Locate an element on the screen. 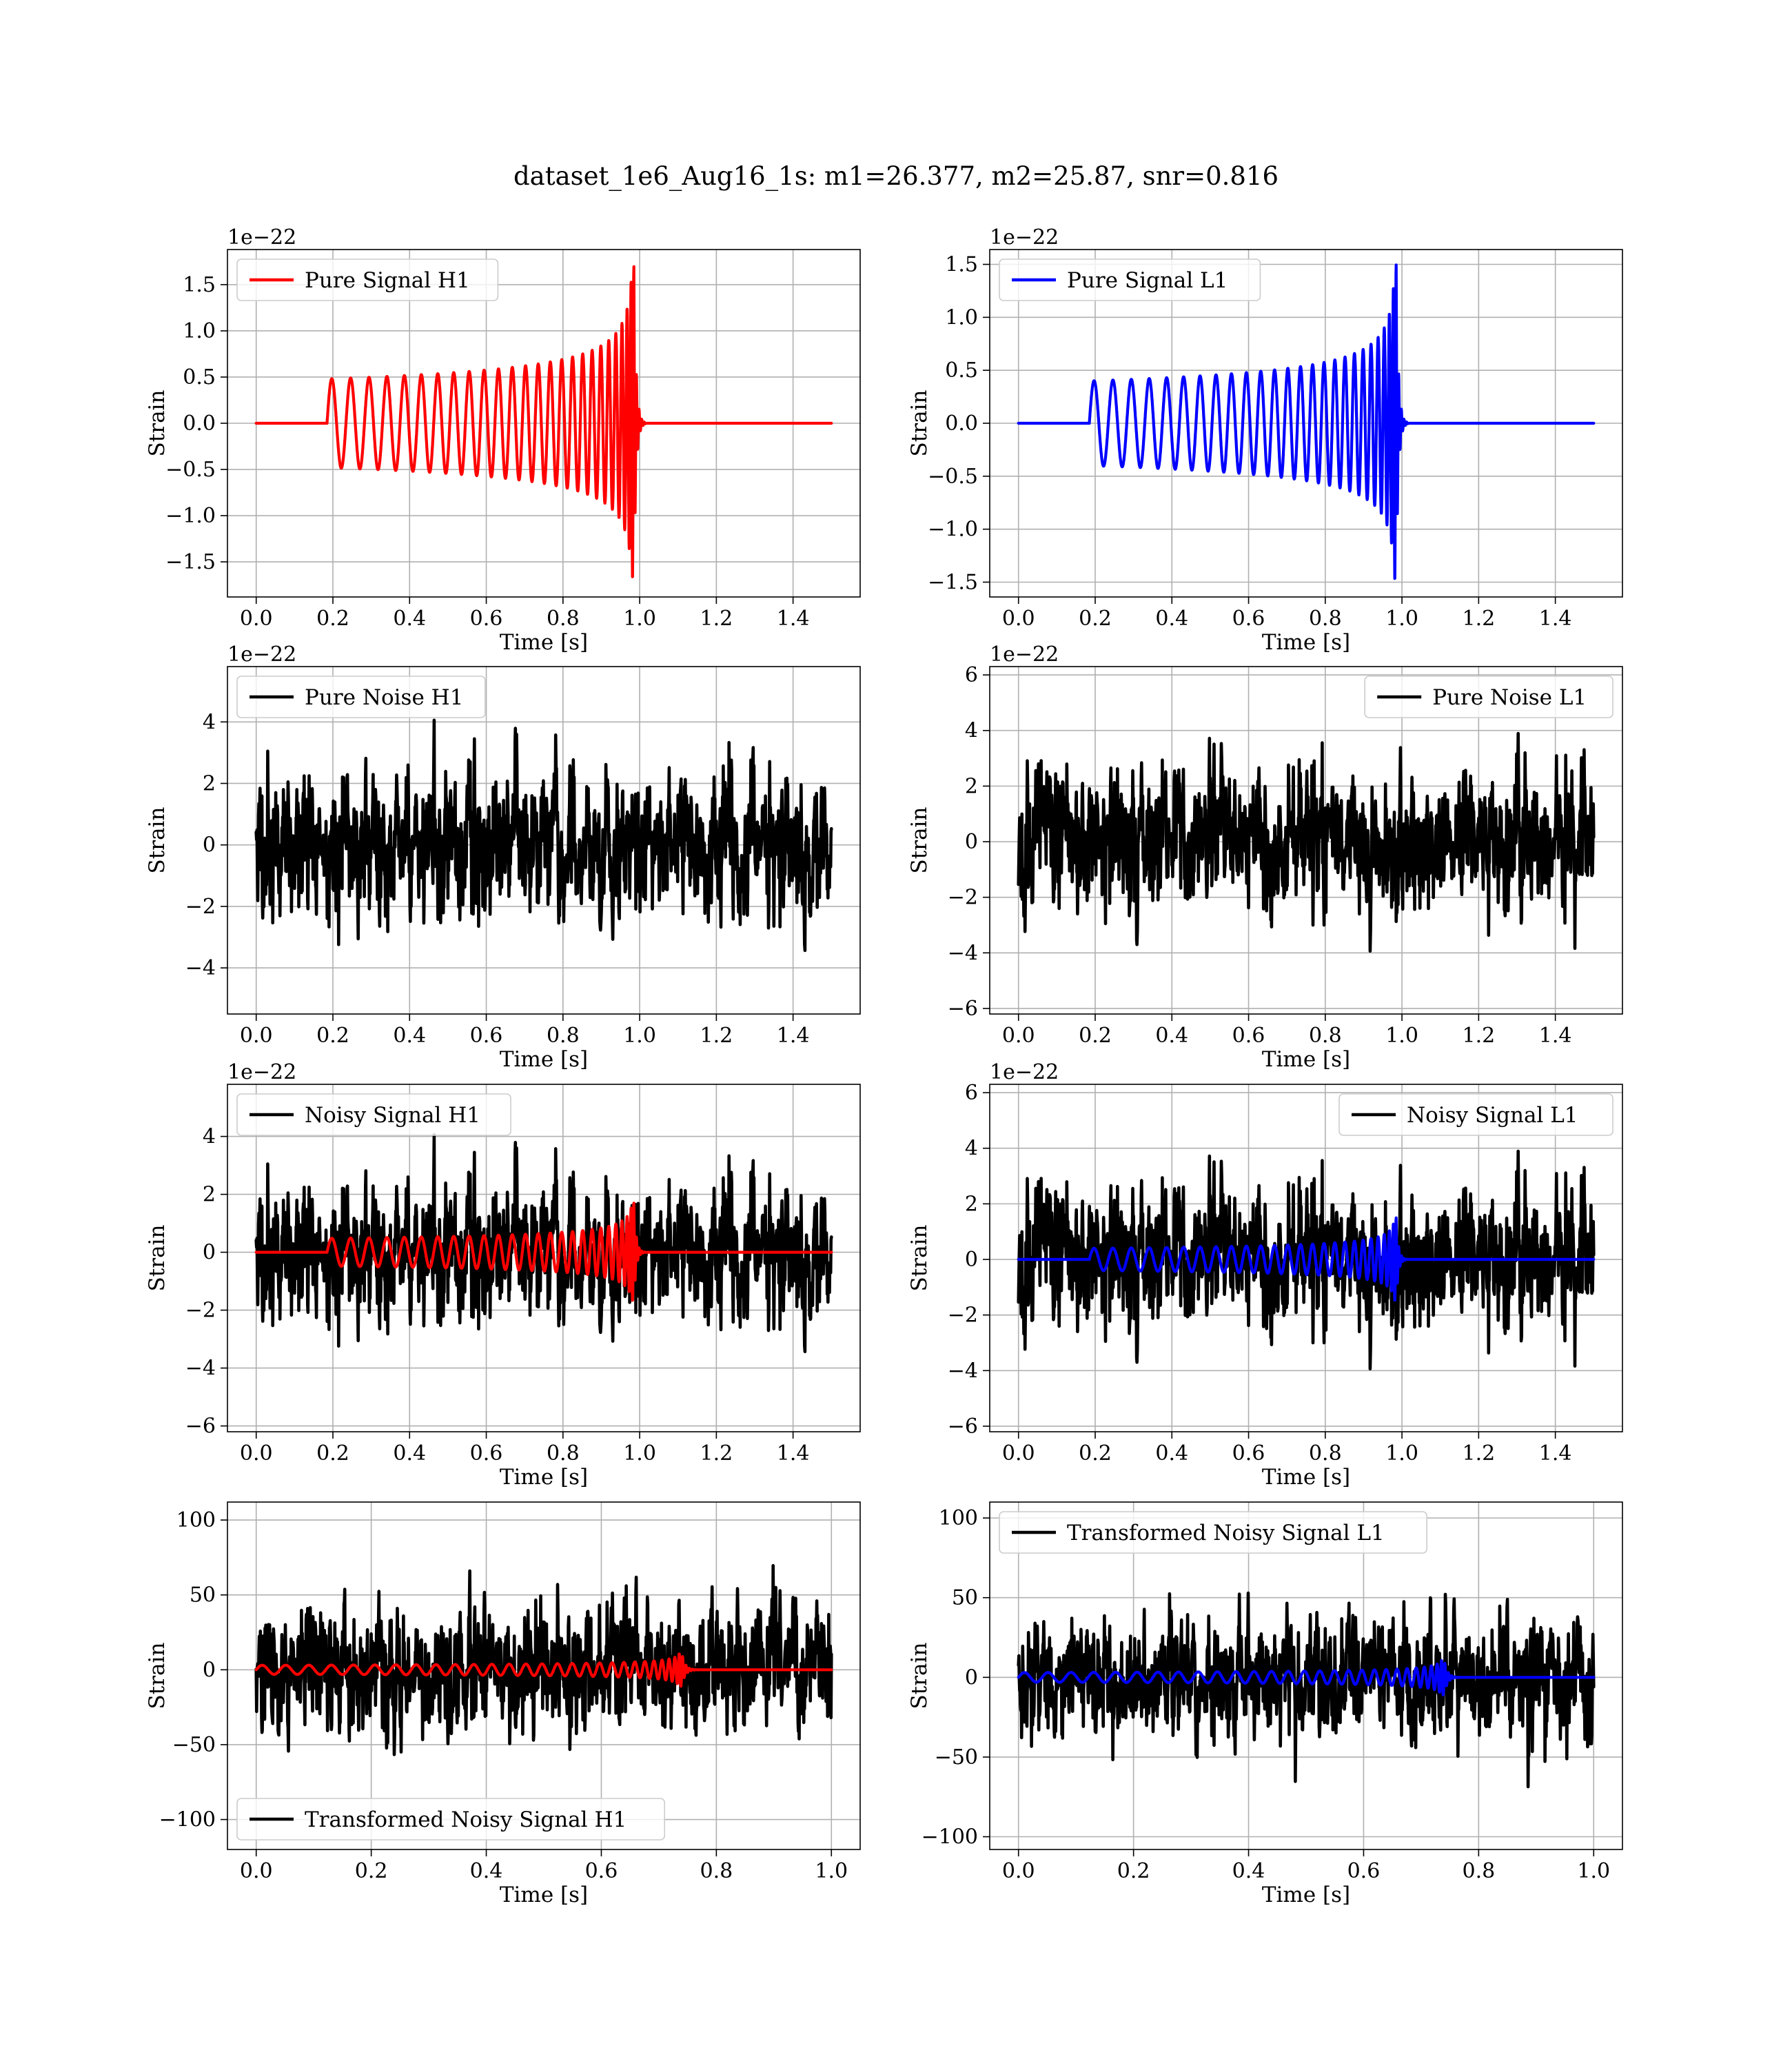 This screenshot has width=1792, height=2068. legend: Pure Noise L1 is located at coordinates (1489, 697).